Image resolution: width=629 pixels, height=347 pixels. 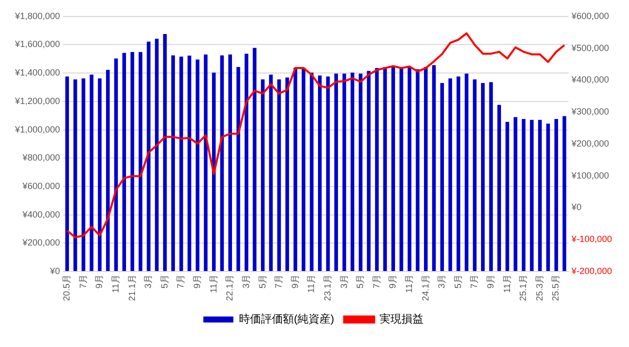 I want to click on y2-tick-label: ¥400,000, so click(x=590, y=79).